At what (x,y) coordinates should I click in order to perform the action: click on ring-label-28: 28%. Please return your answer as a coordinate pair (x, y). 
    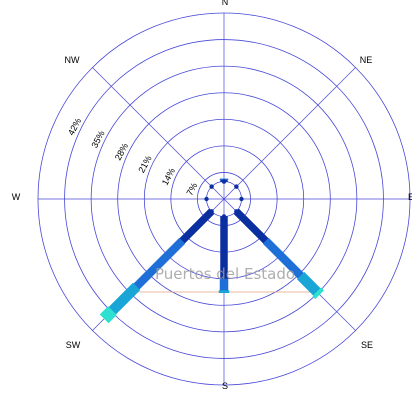
    Looking at the image, I should click on (121, 151).